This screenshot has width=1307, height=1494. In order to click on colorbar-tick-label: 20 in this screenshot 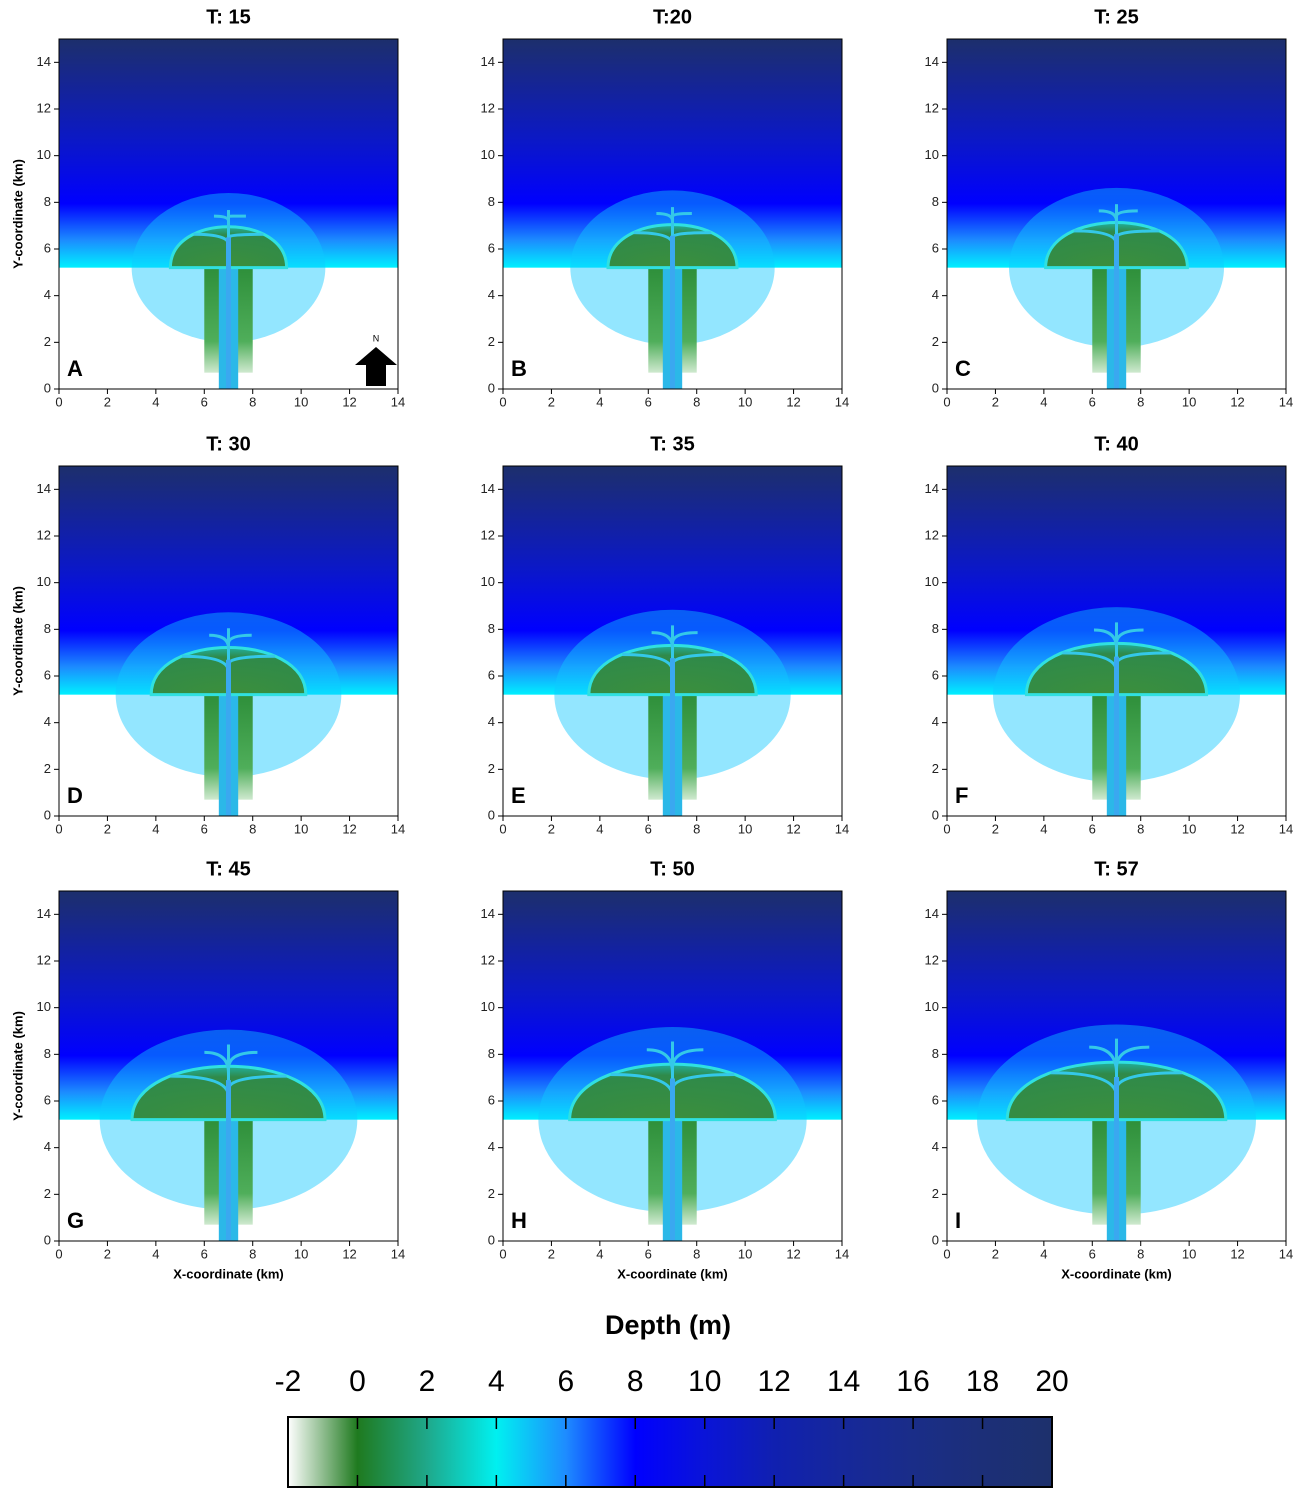, I will do `click(1051, 1381)`.